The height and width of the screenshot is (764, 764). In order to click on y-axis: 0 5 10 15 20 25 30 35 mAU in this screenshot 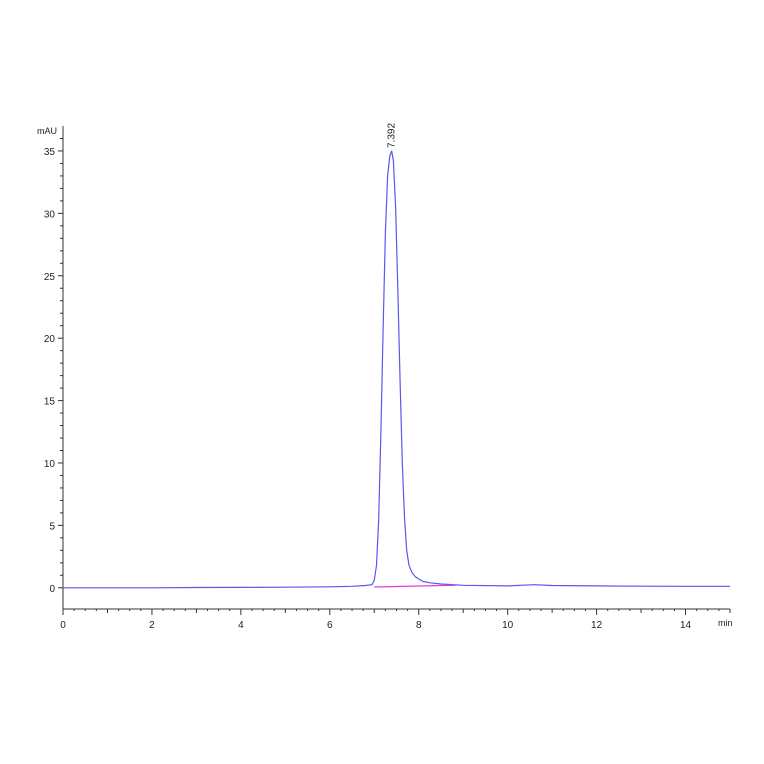, I will do `click(50, 367)`.